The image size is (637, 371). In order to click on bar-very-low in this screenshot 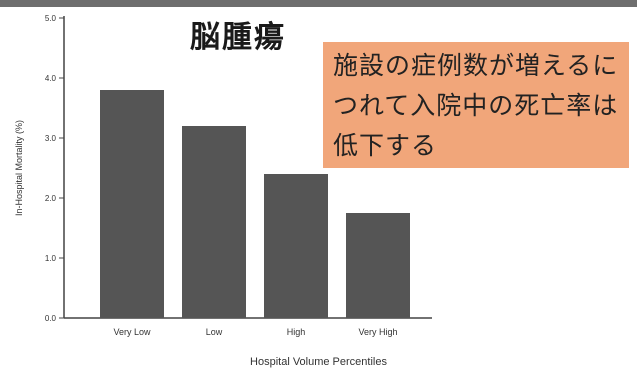, I will do `click(132, 204)`.